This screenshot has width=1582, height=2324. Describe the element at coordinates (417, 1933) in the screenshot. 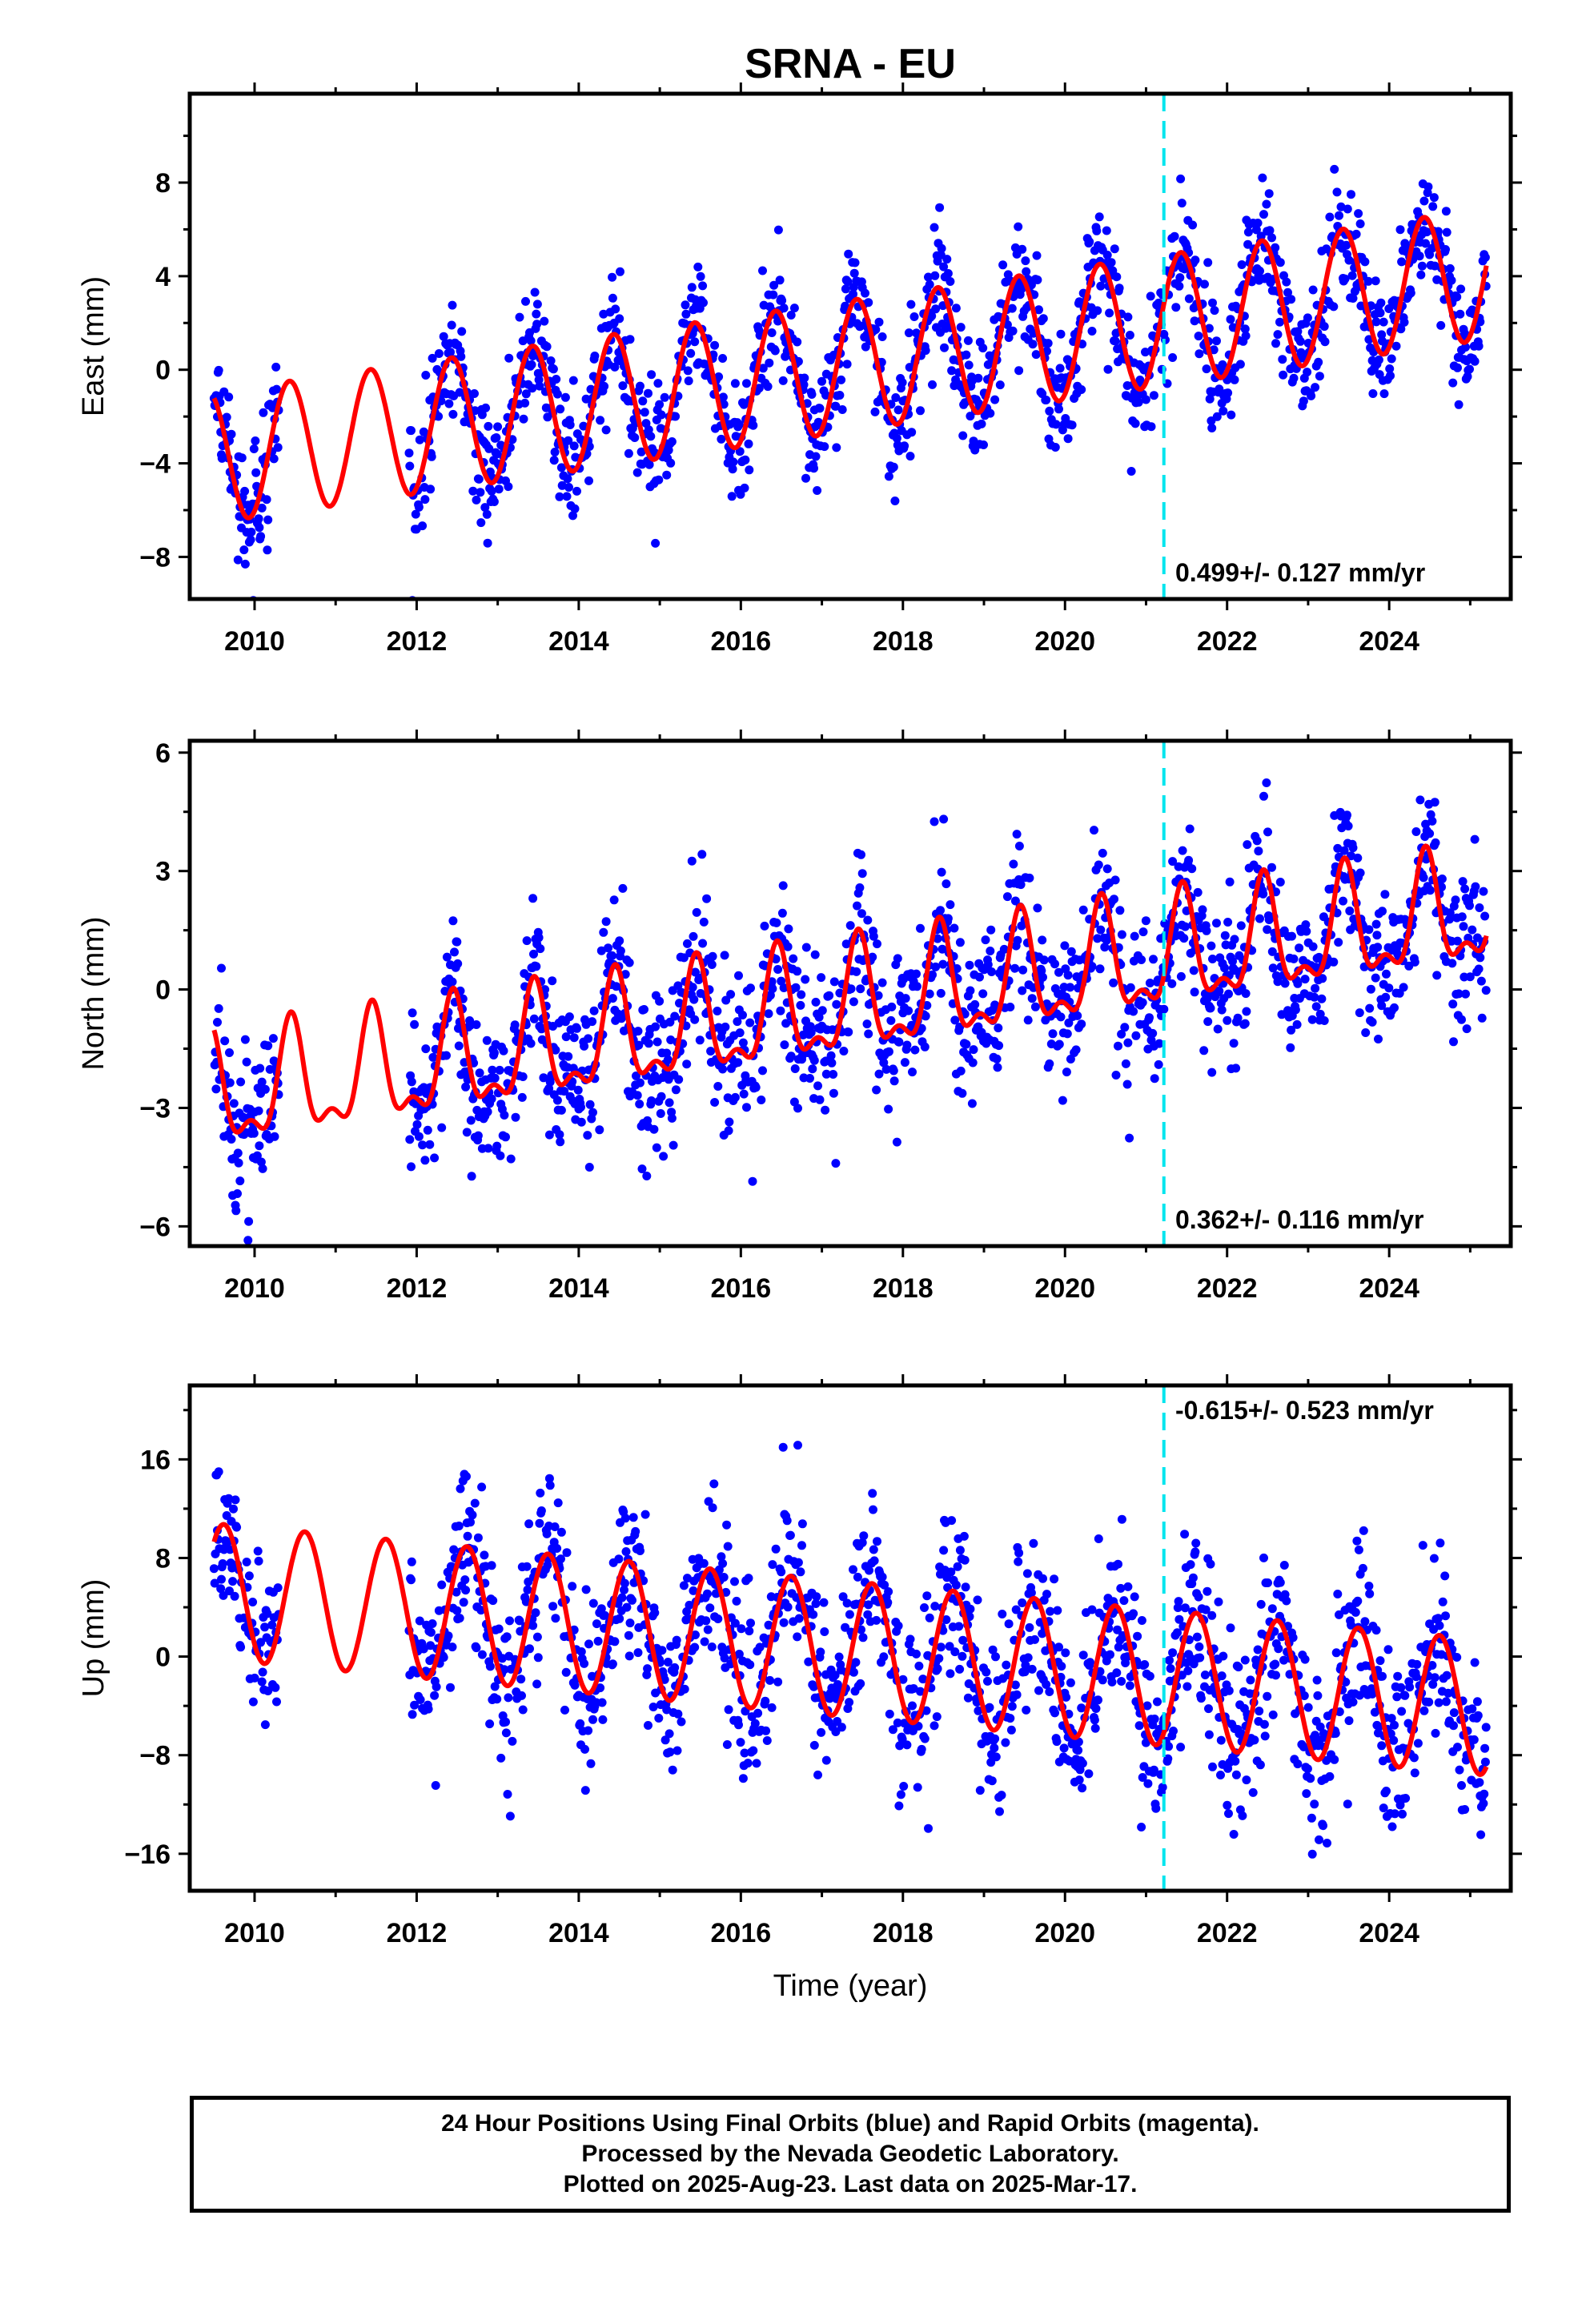

I see `x-tick-label: 2012` at that location.